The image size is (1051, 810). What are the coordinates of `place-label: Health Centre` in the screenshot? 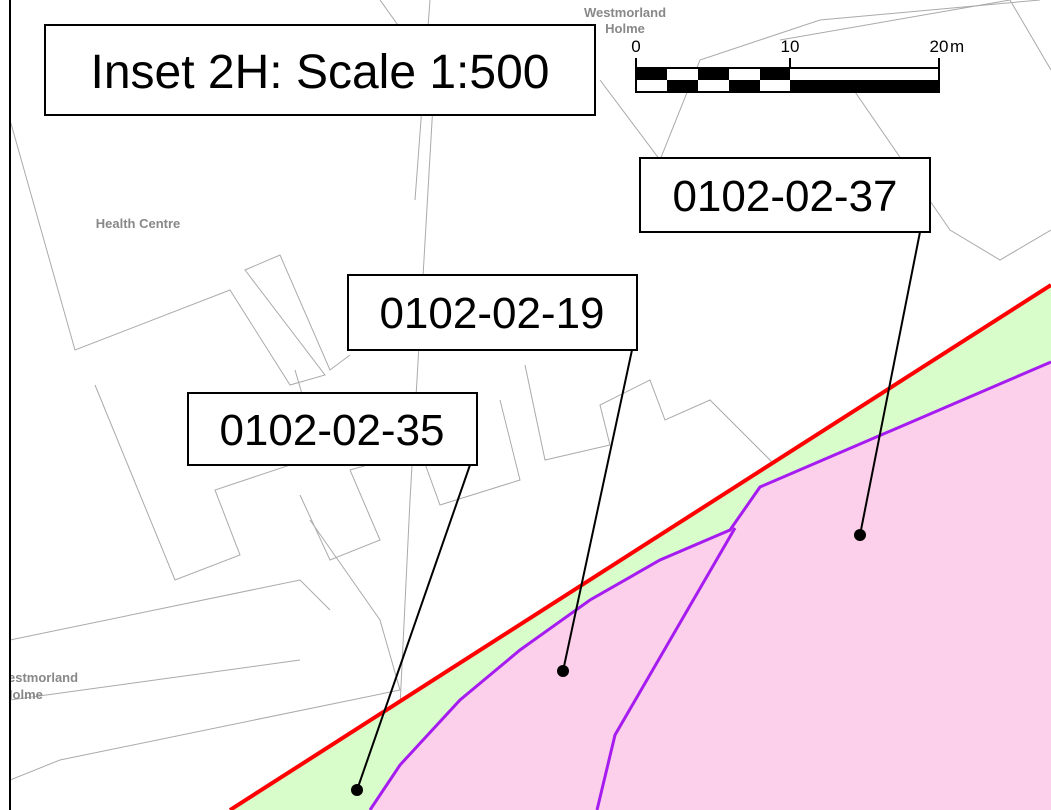 It's located at (138, 223).